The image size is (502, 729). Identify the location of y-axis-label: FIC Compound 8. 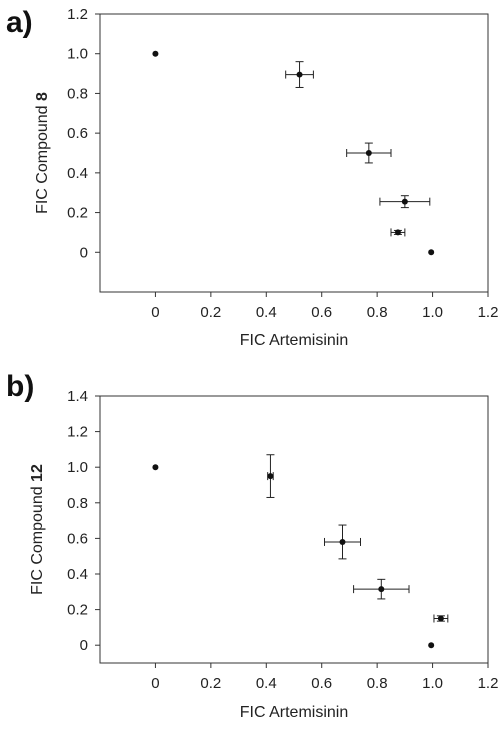
(42, 153).